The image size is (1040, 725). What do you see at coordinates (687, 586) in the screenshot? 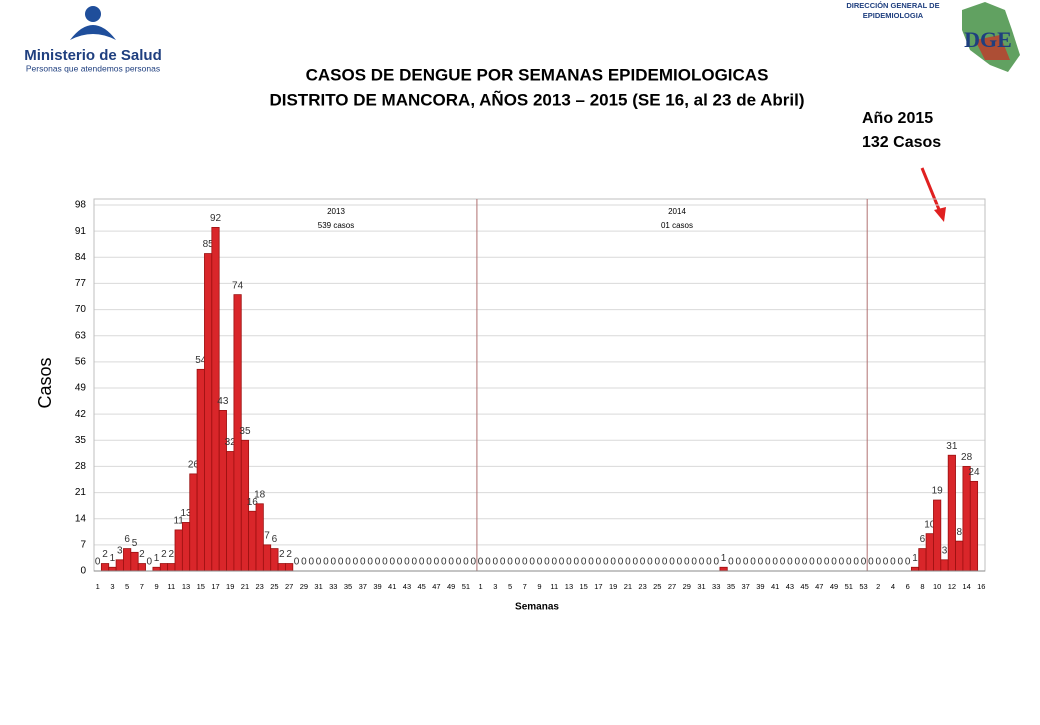
I see `x-tick-label: 29` at bounding box center [687, 586].